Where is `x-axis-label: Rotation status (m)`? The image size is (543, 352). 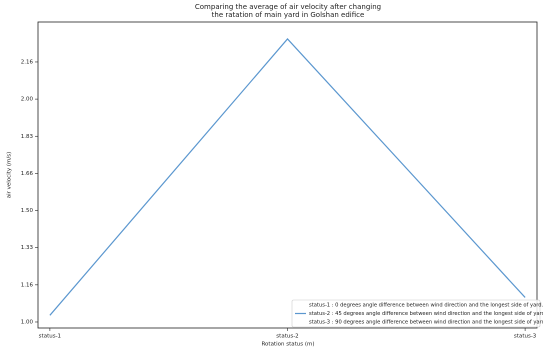
x-axis-label: Rotation status (m) is located at coordinates (287, 345).